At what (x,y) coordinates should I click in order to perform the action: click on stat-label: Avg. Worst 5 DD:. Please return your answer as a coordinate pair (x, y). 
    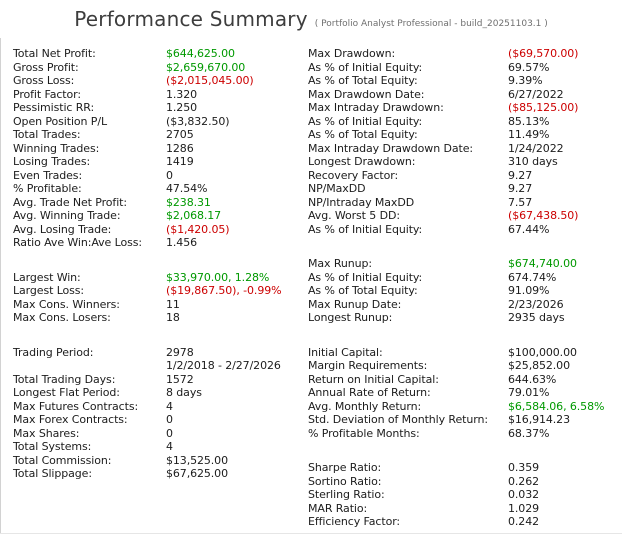
    Looking at the image, I should click on (354, 215).